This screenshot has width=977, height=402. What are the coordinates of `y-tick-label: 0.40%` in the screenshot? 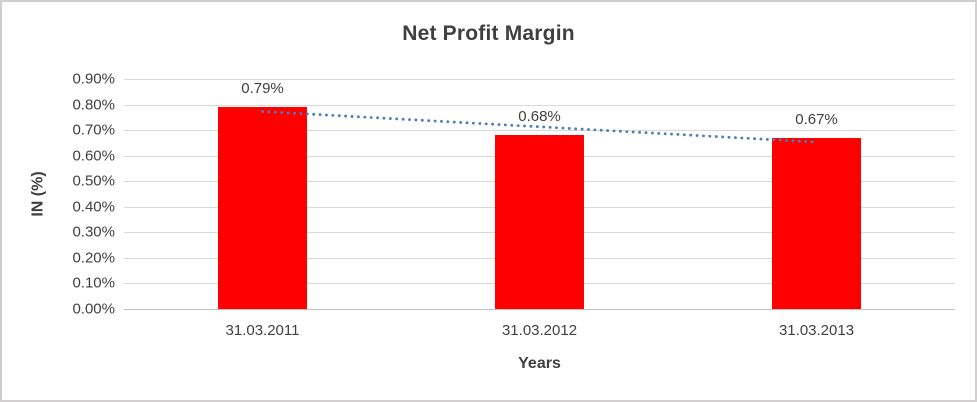 It's located at (93, 207).